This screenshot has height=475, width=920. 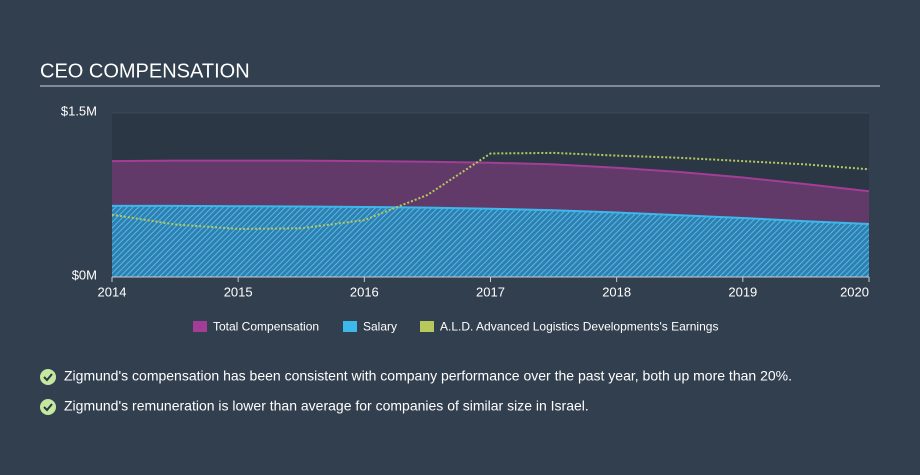 I want to click on legend-label: Salary, so click(x=380, y=327).